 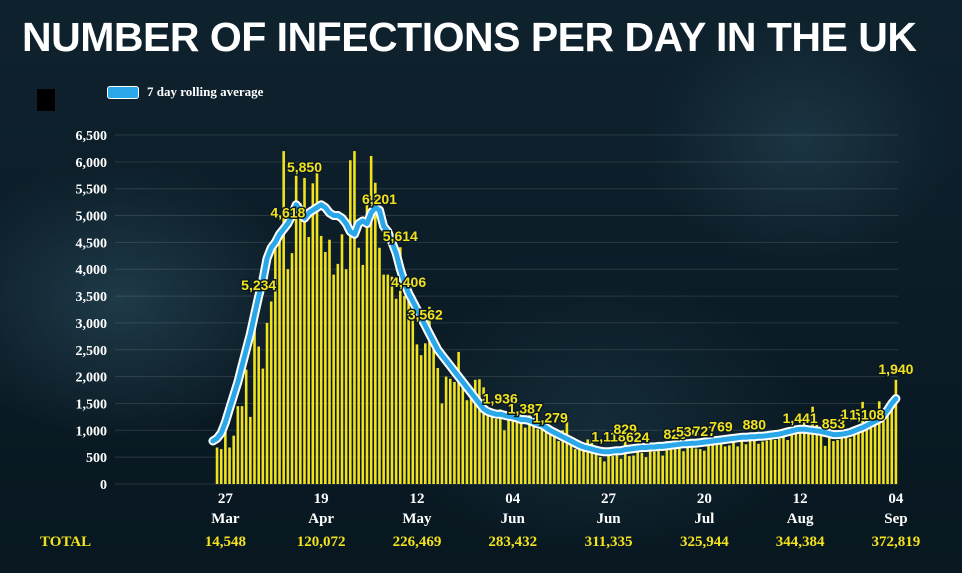 I want to click on data-label: 769, so click(x=721, y=426).